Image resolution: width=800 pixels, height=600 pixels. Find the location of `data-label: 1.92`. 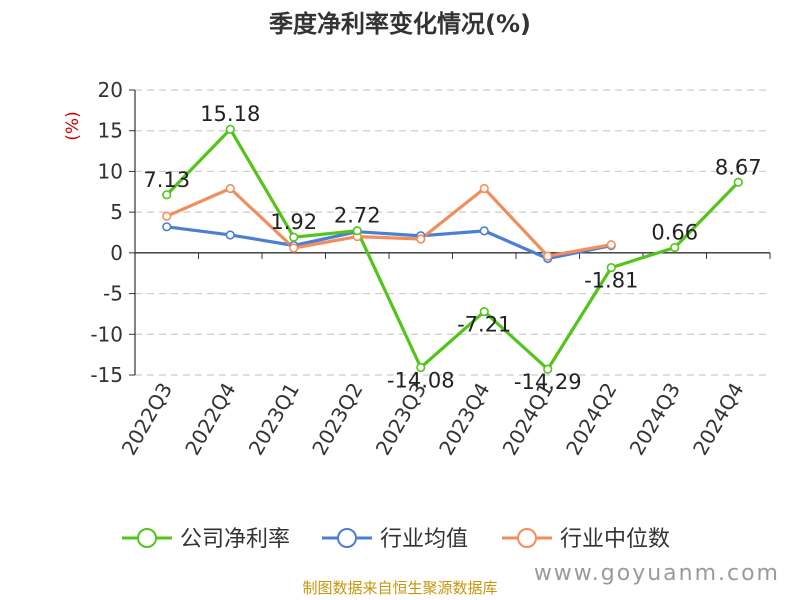

data-label: 1.92 is located at coordinates (293, 222).